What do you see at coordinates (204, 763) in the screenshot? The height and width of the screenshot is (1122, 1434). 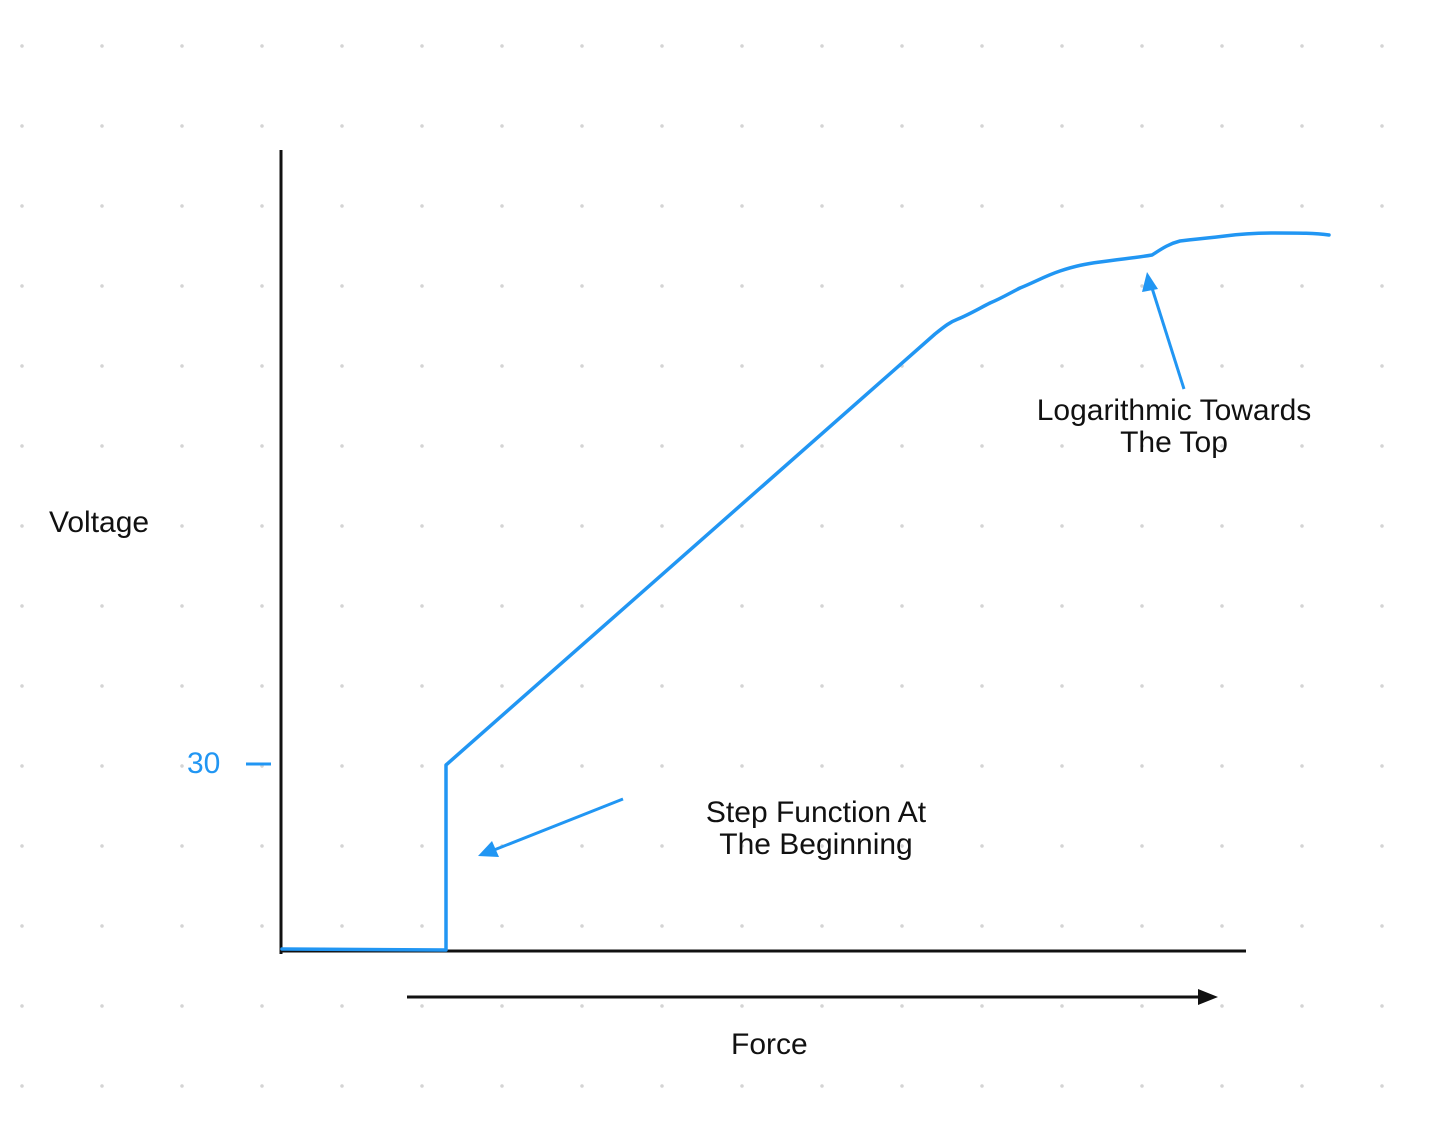 I see `tick-label-30: 30` at bounding box center [204, 763].